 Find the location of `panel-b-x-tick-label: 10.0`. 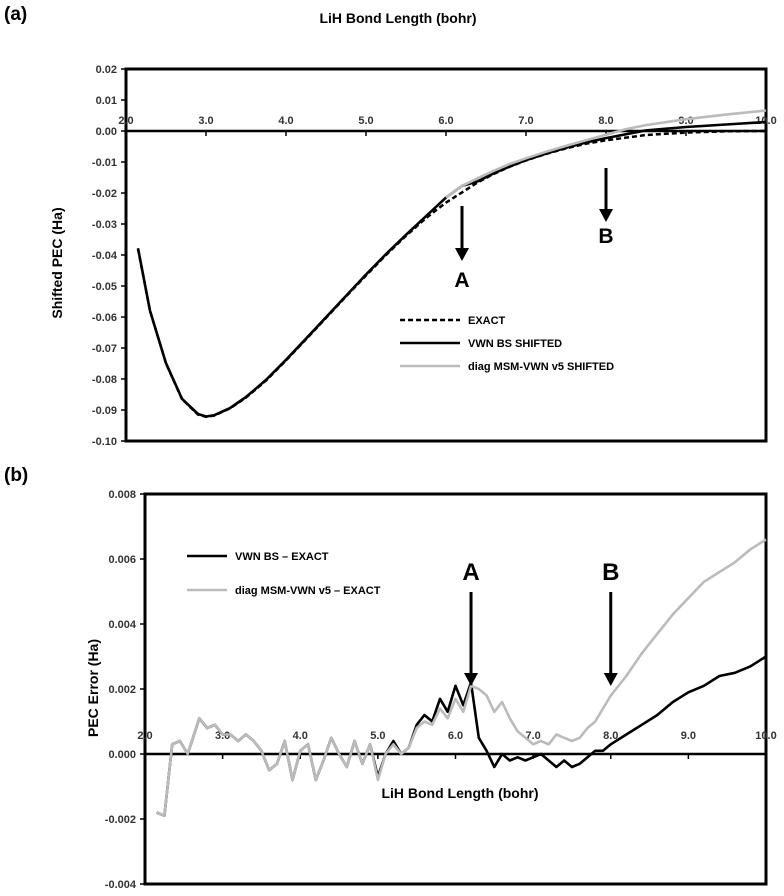

panel-b-x-tick-label: 10.0 is located at coordinates (765, 736).